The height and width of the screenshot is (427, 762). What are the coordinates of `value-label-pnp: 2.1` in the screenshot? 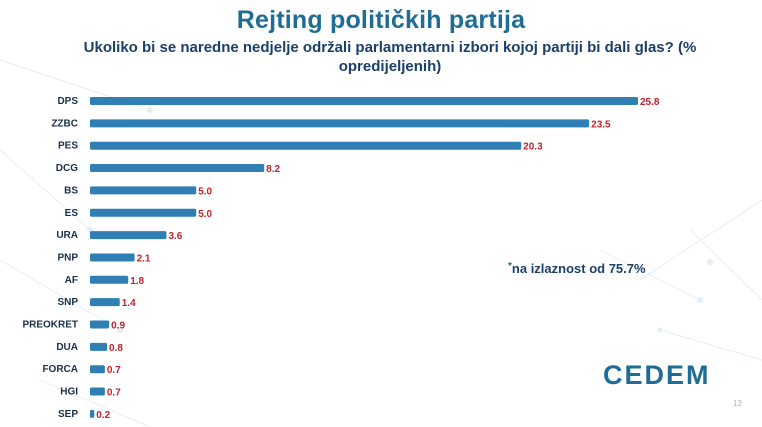 It's located at (144, 258).